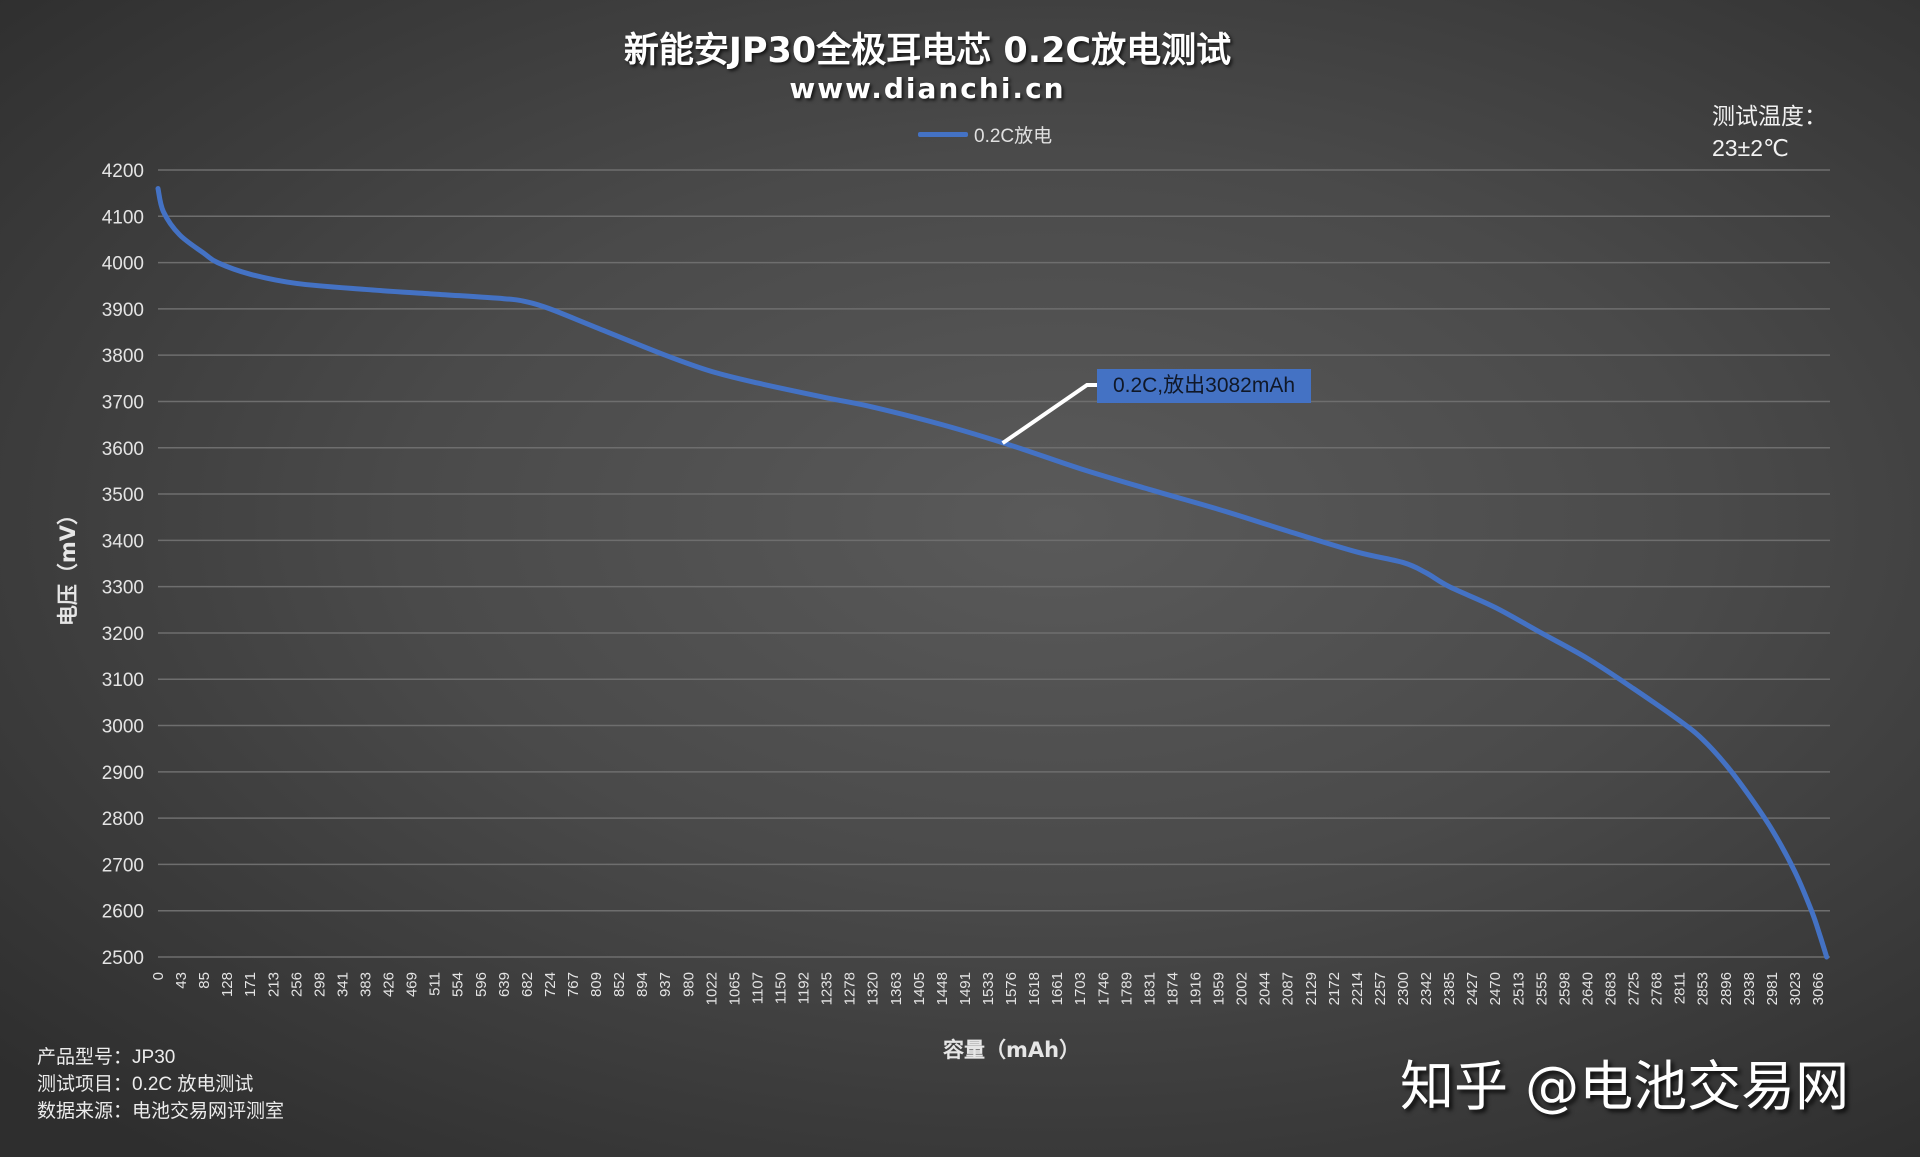  I want to click on x-tick-label: 596, so click(481, 984).